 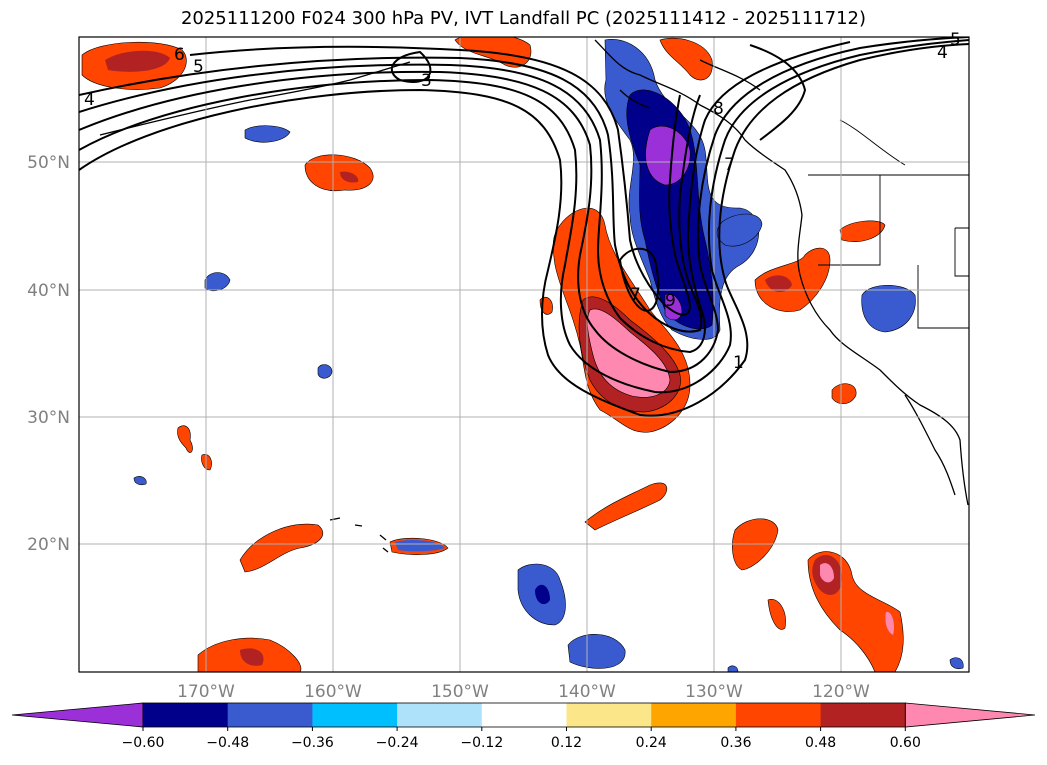 What do you see at coordinates (255, 98) in the screenshot?
I see `aleutian-chain` at bounding box center [255, 98].